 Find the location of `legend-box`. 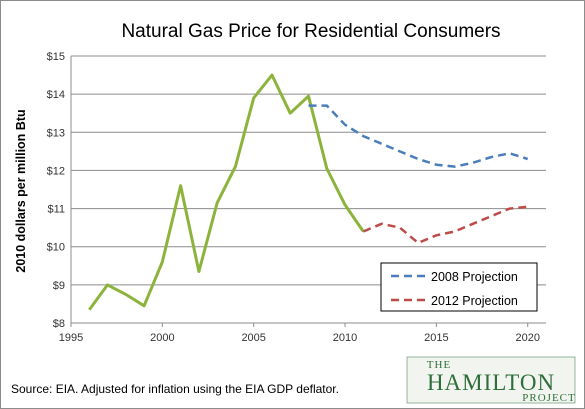

legend-box is located at coordinates (459, 287).